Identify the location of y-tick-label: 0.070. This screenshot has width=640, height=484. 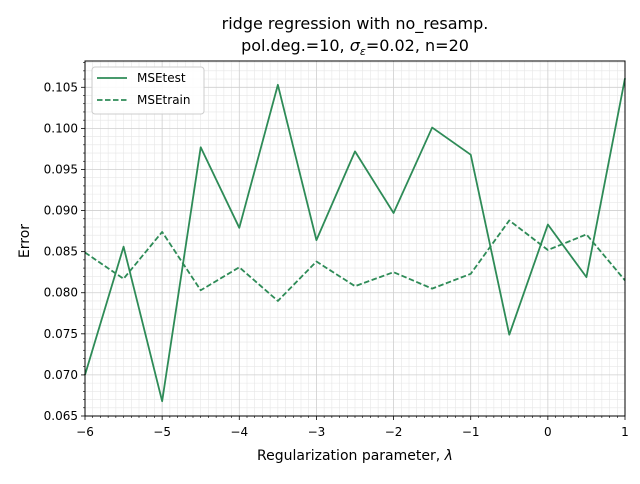
(61, 375).